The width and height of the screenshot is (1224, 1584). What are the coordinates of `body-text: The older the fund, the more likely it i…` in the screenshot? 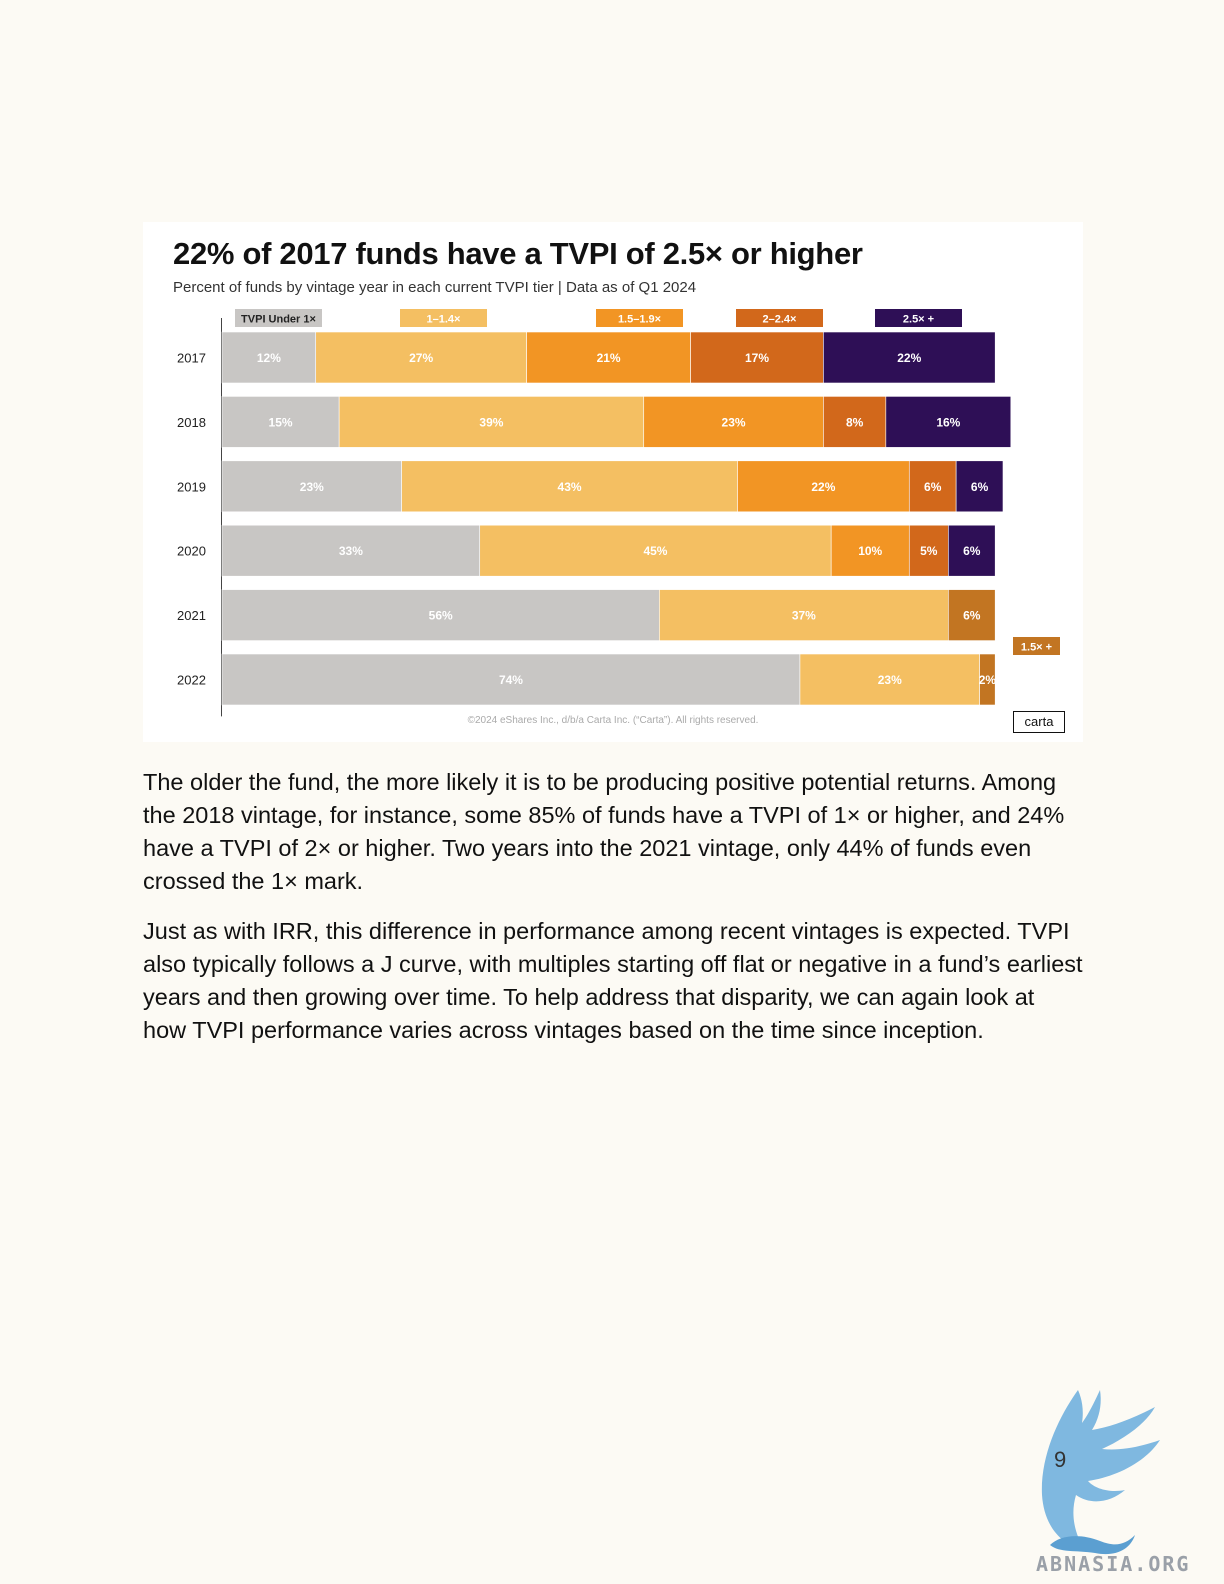 It's located at (613, 915).